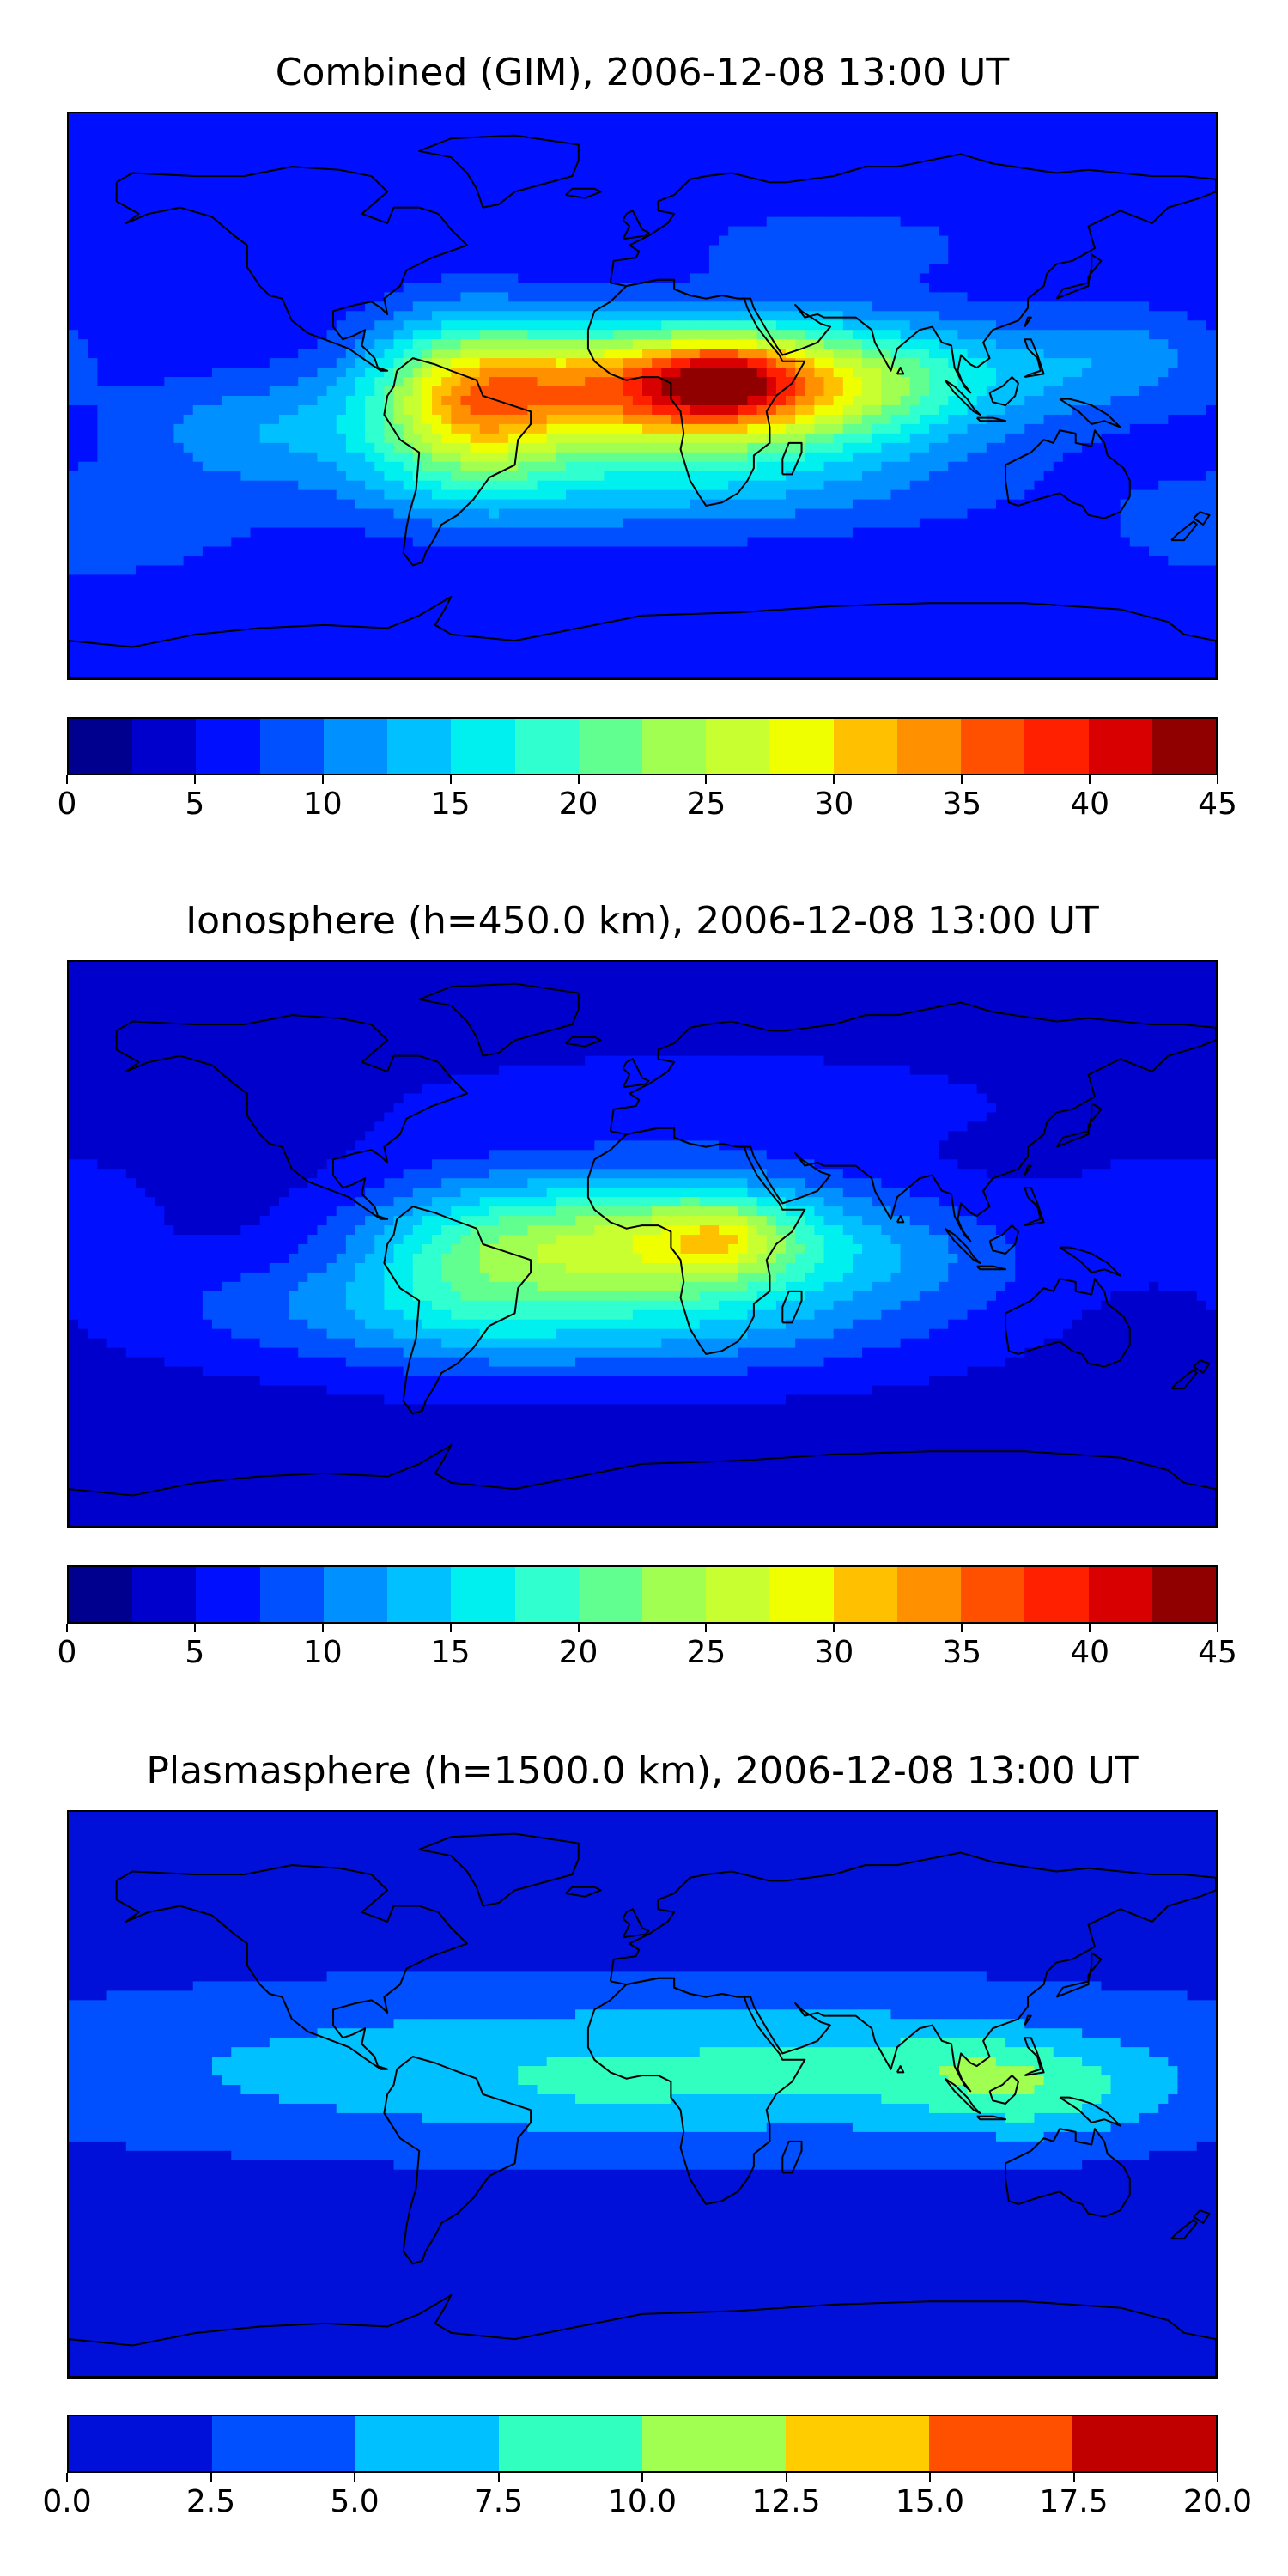 The height and width of the screenshot is (2576, 1288). Describe the element at coordinates (499, 2502) in the screenshot. I see `colorbar-tick-label: 7.5` at that location.